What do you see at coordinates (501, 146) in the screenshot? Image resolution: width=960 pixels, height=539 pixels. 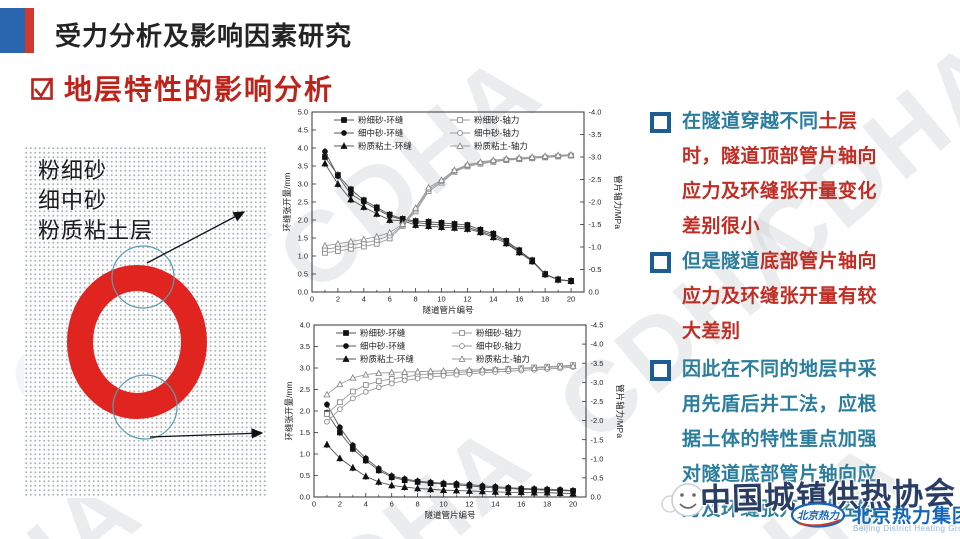 I see `legend-label: 粉质粘土-轴力` at bounding box center [501, 146].